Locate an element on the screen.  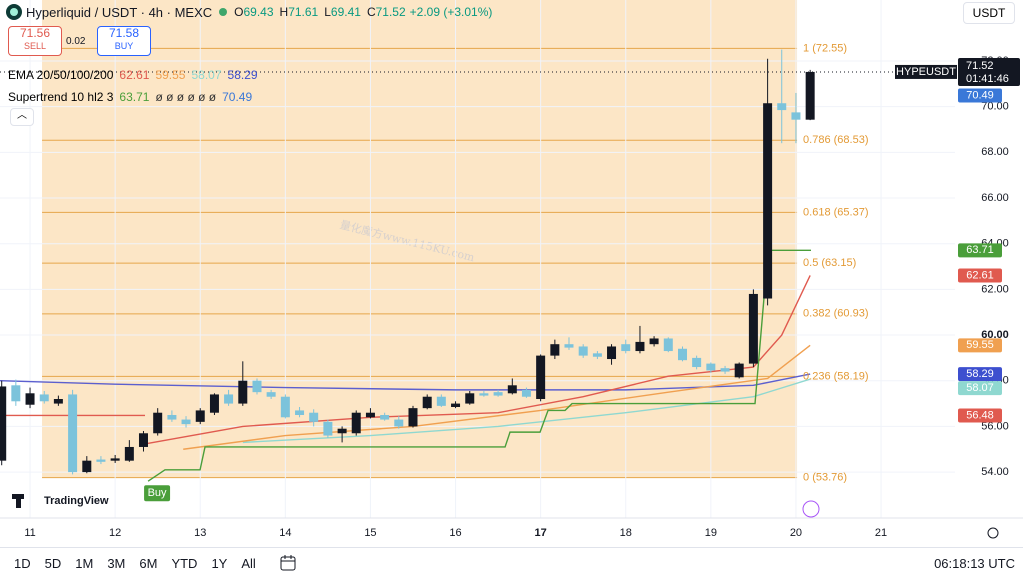
buy-price: 71.58 is located at coordinates (124, 33).